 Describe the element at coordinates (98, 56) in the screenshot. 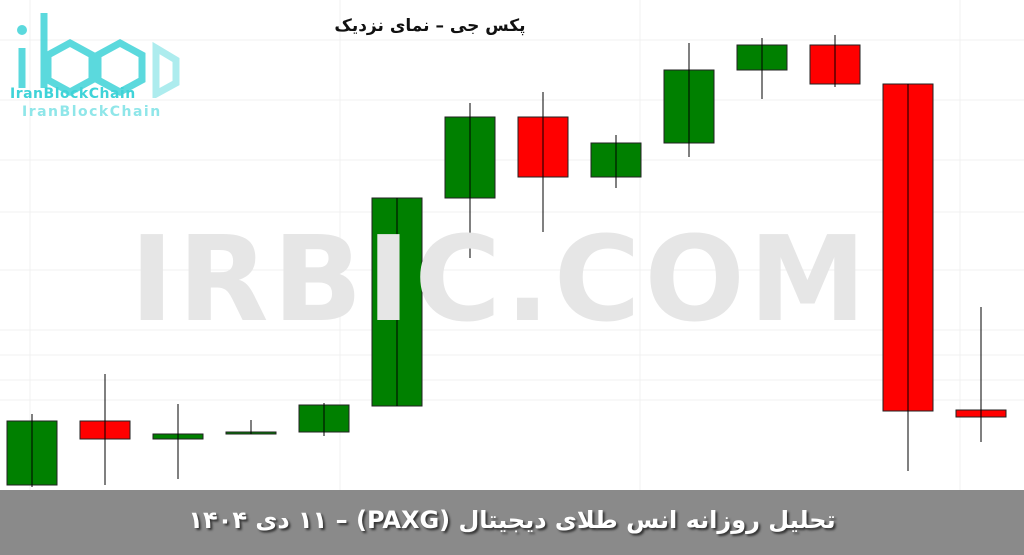

I see `logo-icon` at that location.